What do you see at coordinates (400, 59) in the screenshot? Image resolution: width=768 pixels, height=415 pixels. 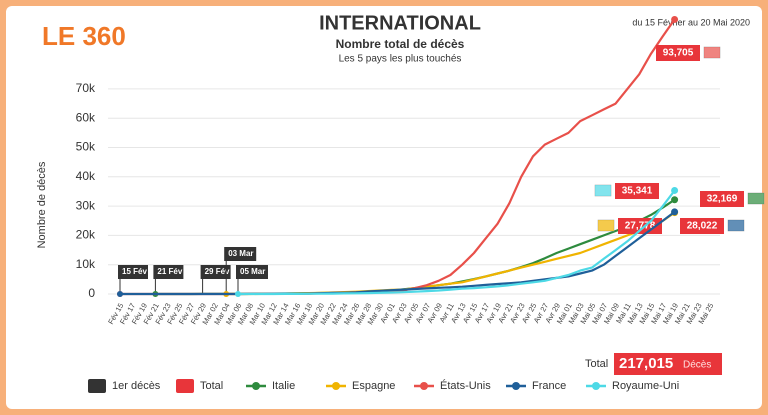 I see `chart-subtitle: Les 5 pays les plus touchés` at bounding box center [400, 59].